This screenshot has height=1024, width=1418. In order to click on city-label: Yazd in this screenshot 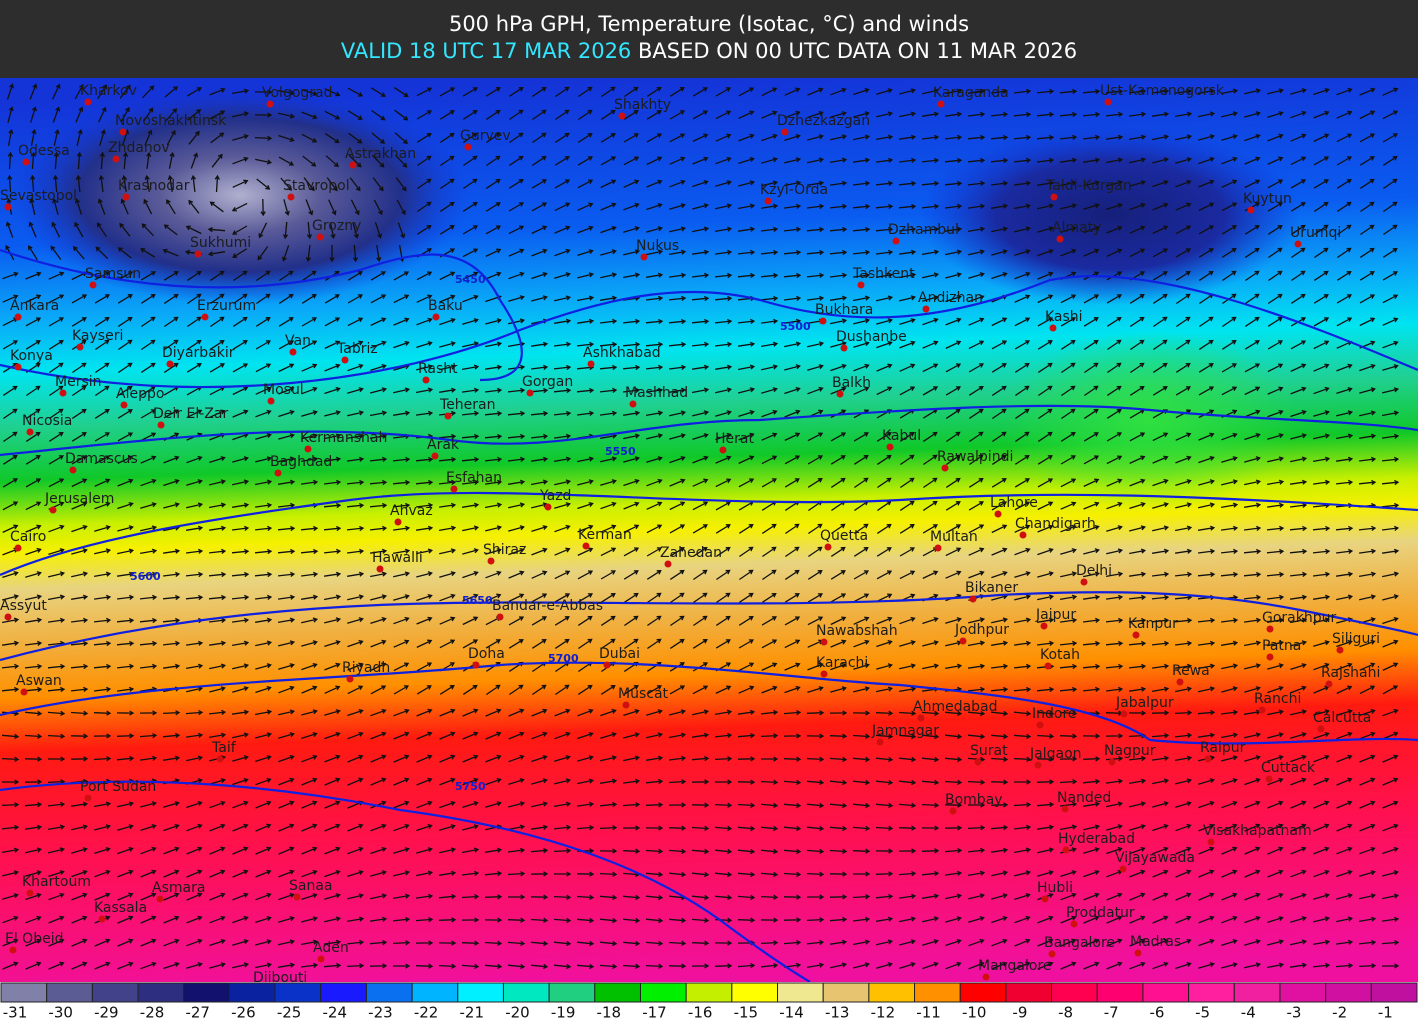, I will do `click(555, 496)`.